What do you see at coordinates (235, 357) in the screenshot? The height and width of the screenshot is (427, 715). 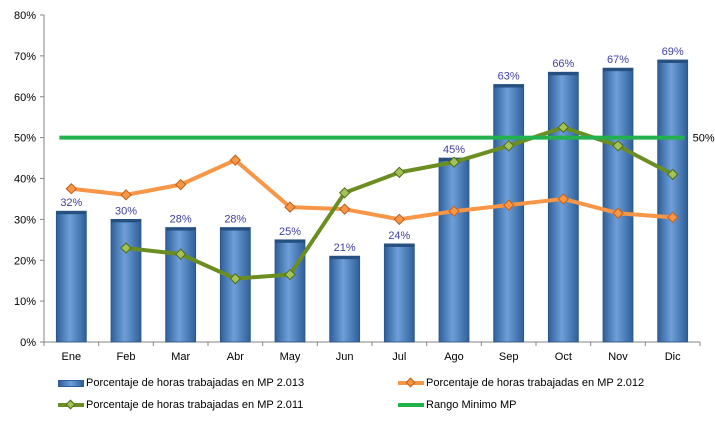 I see `x-tick-label: Abr` at bounding box center [235, 357].